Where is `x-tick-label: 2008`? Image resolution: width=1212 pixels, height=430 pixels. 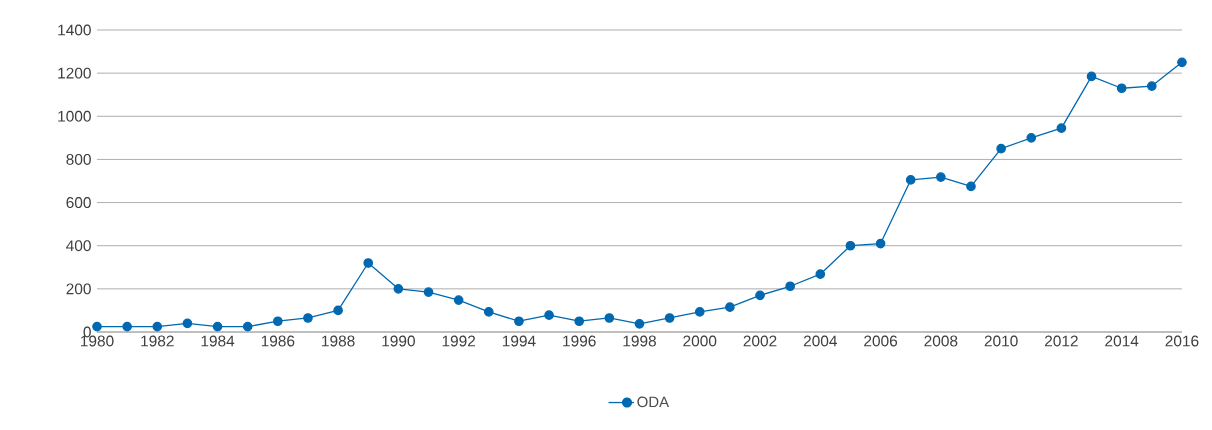
x-tick-label: 2008 is located at coordinates (941, 341).